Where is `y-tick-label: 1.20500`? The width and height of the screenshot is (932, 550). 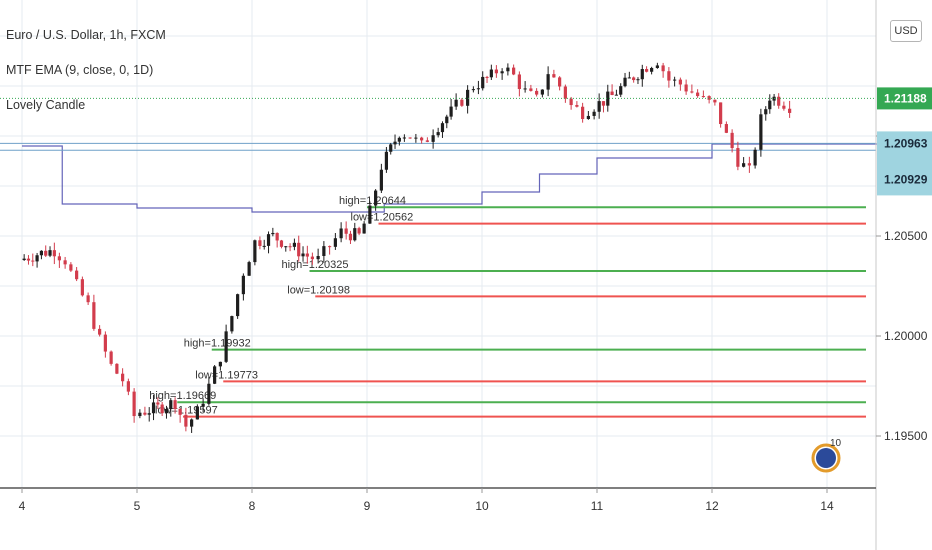 y-tick-label: 1.20500 is located at coordinates (906, 236).